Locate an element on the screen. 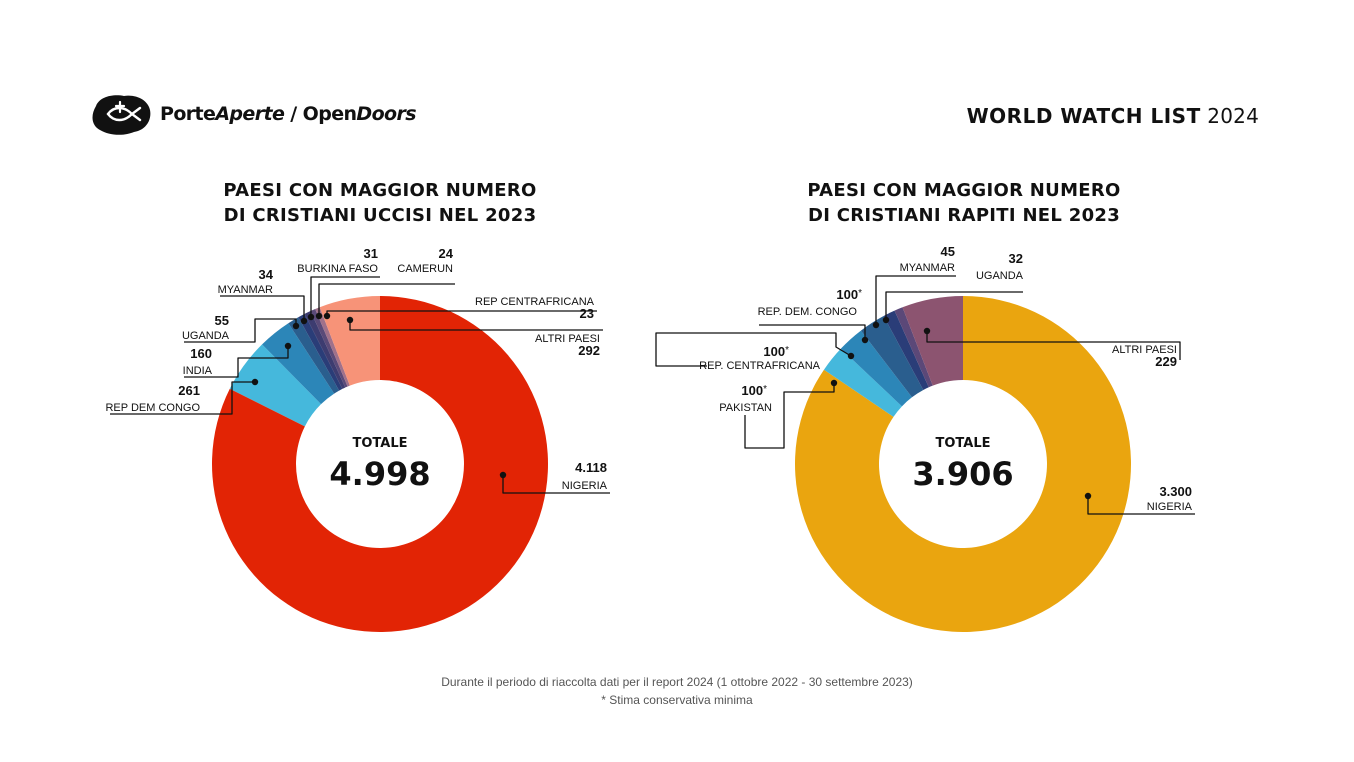  leader-line-camerun is located at coordinates (386, 299).